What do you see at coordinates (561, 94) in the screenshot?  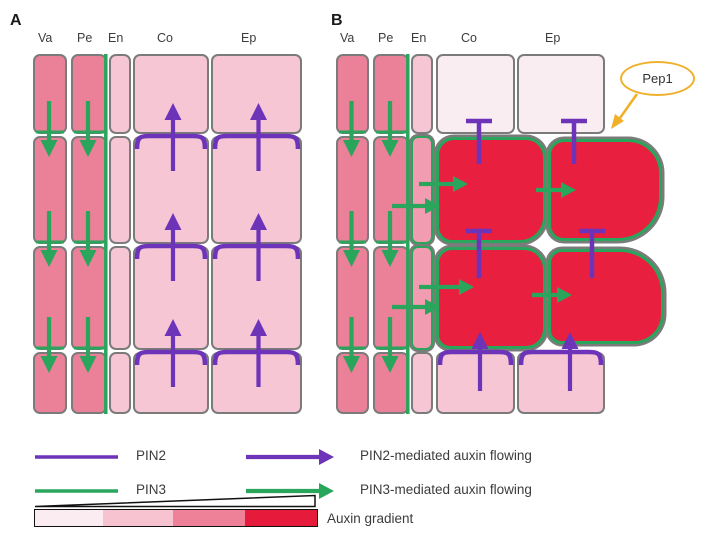 I see `cell-b-ep-row1` at bounding box center [561, 94].